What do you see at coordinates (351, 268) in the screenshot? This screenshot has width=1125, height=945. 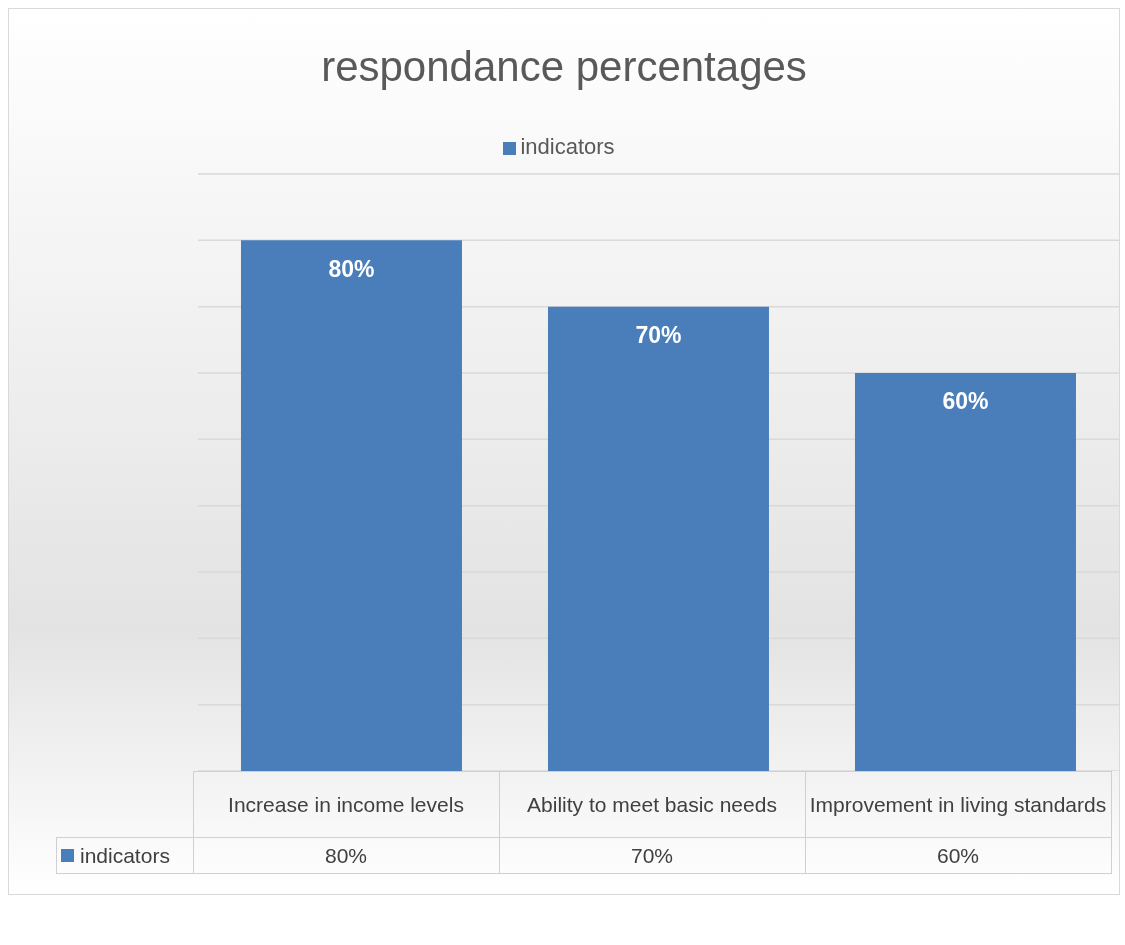 I see `text: 80%` at bounding box center [351, 268].